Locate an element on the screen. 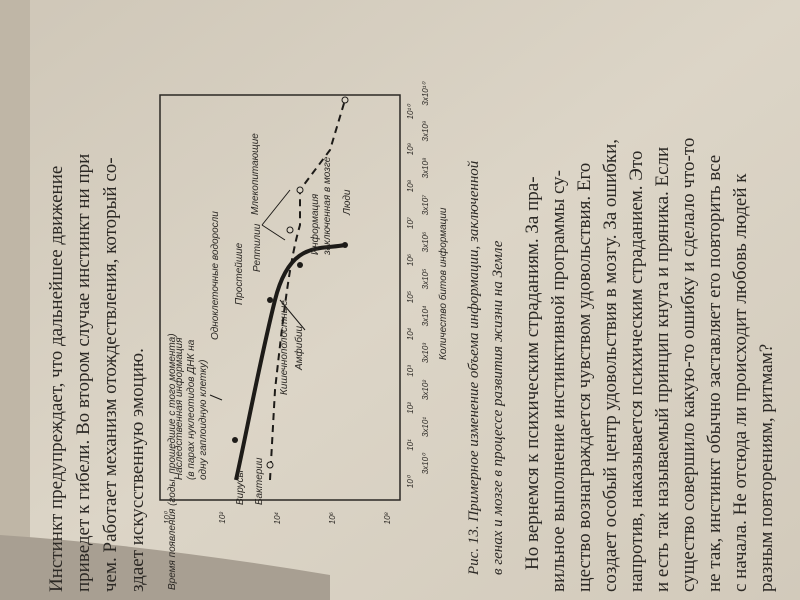 This screenshot has height=600, width=800. brain-points is located at coordinates (307, 282).